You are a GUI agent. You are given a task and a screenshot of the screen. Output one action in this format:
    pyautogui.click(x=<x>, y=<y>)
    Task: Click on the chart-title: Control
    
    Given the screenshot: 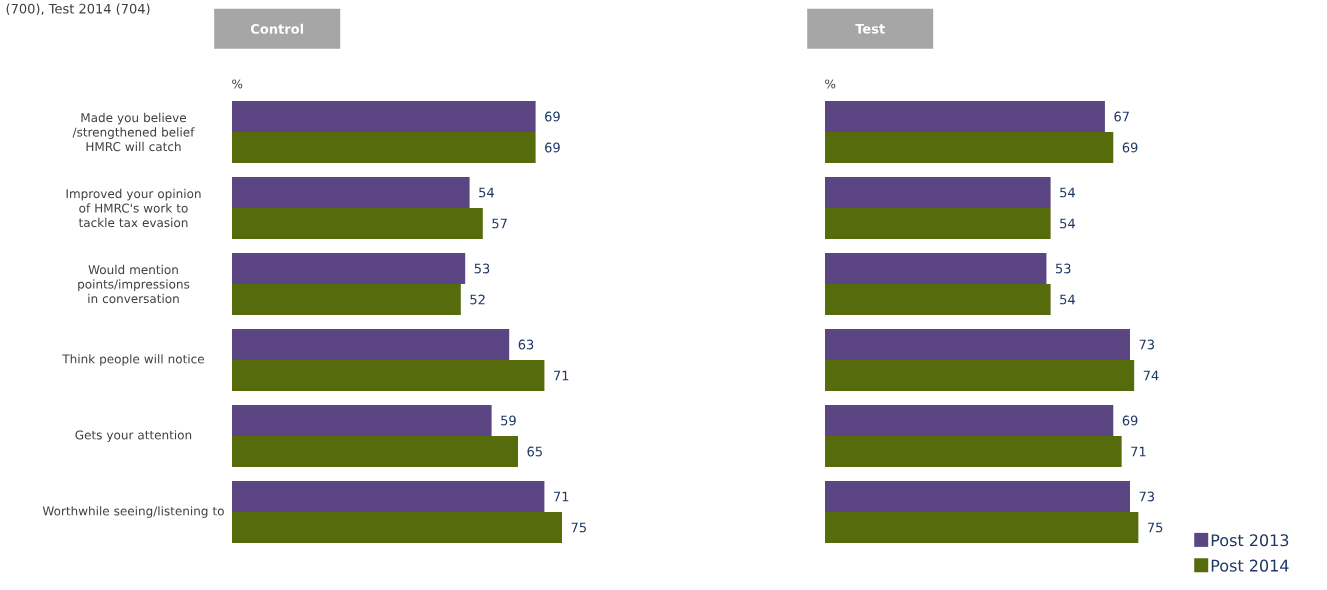 What is the action you would take?
    pyautogui.click(x=276, y=28)
    